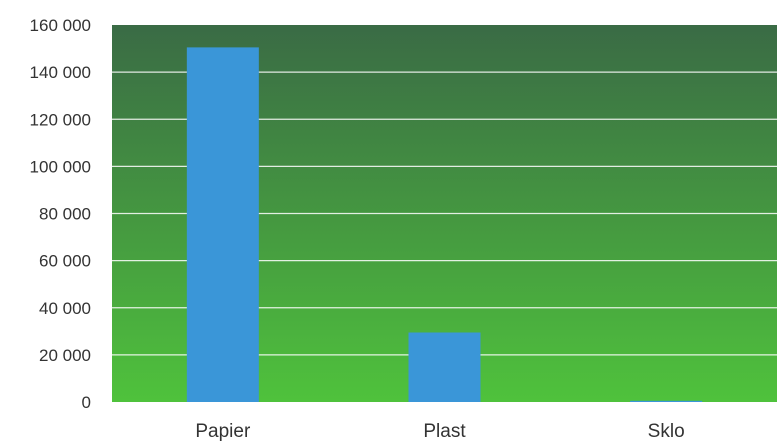 Image resolution: width=777 pixels, height=442 pixels. Describe the element at coordinates (60, 119) in the screenshot. I see `y-tick-label: 120 000` at that location.